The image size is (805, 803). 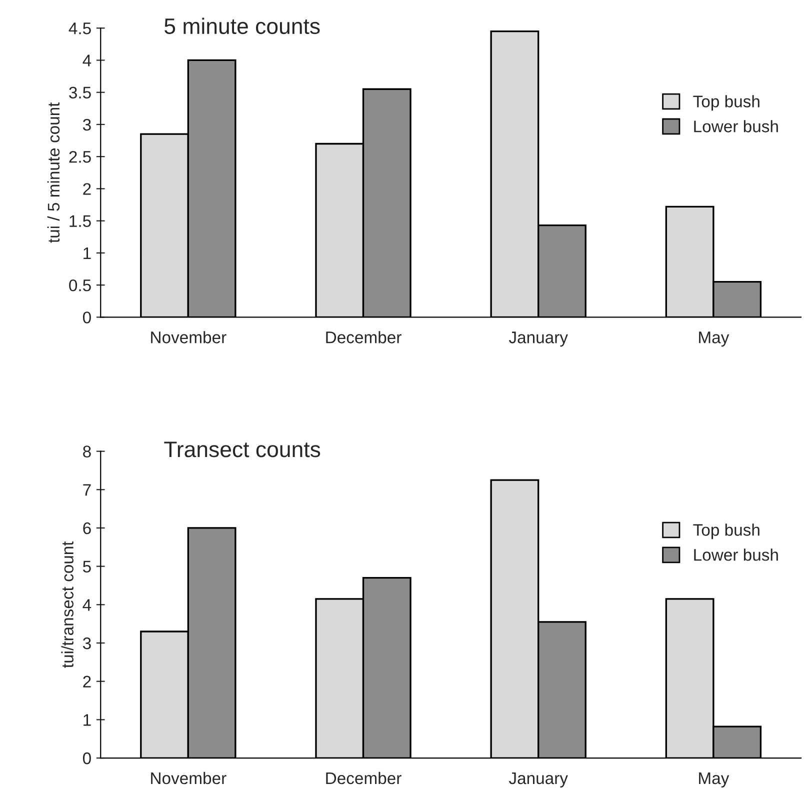 I want to click on y-tick-label: 0.5, so click(x=80, y=285).